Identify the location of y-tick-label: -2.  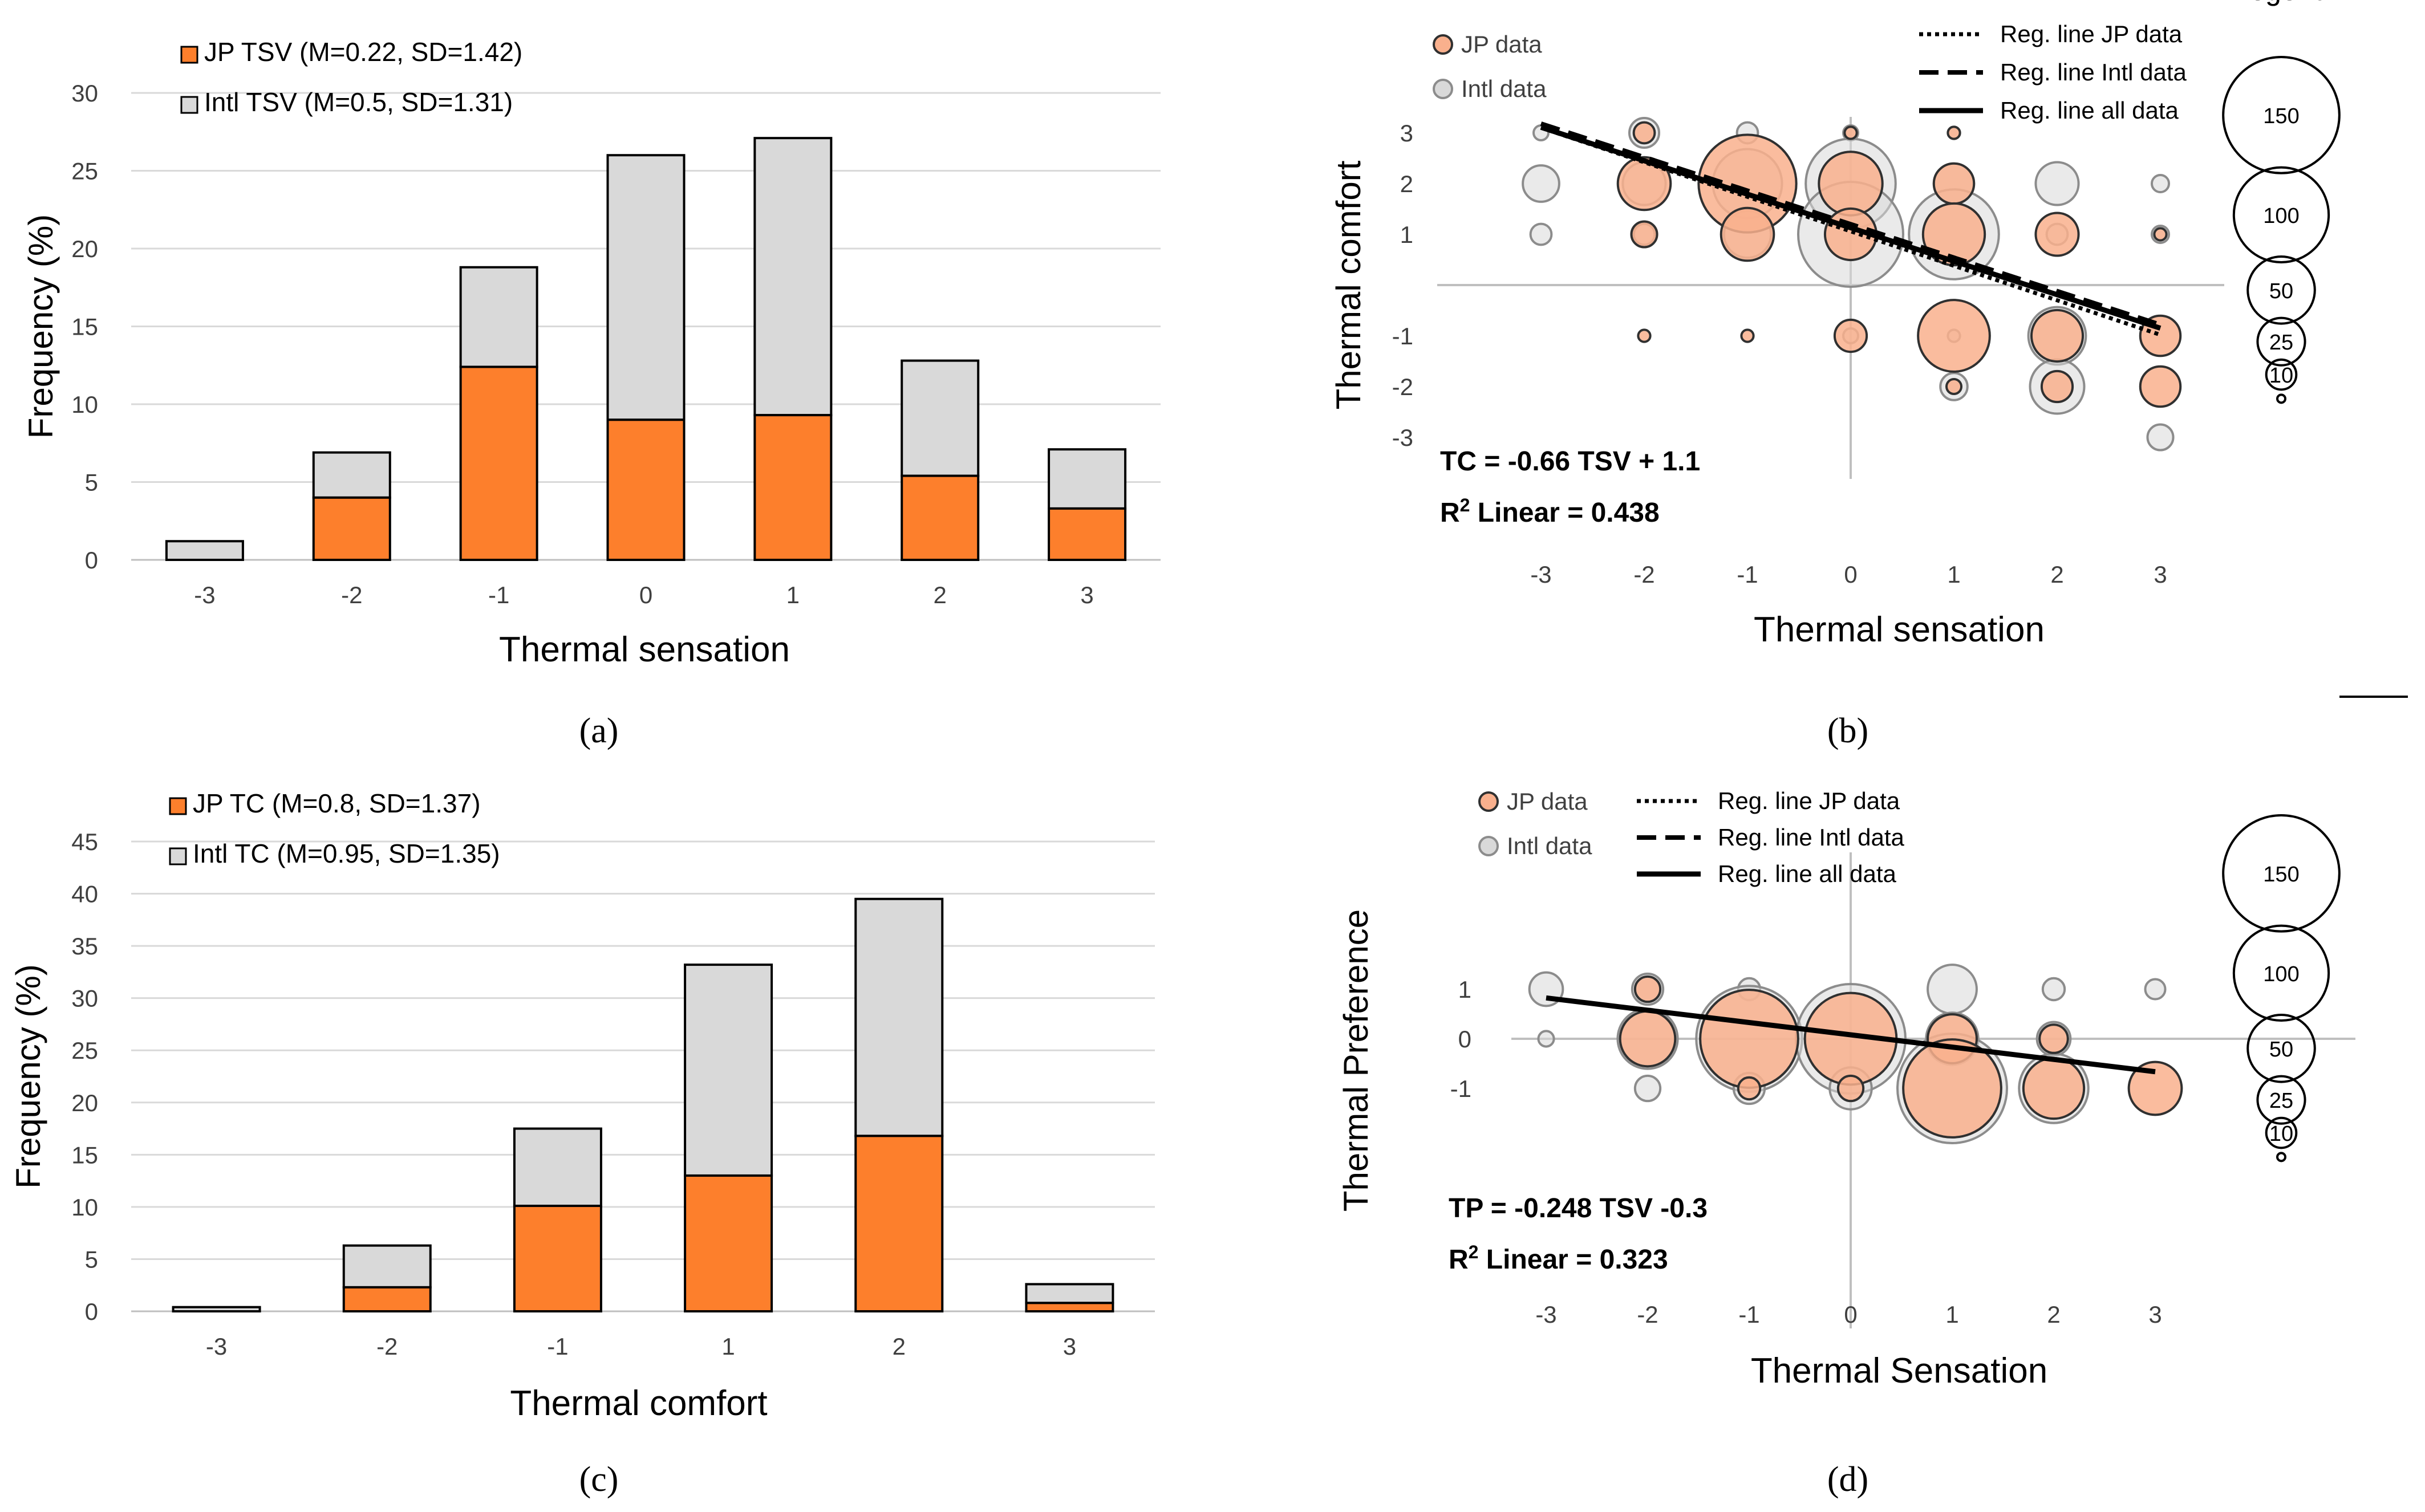
(1402, 386).